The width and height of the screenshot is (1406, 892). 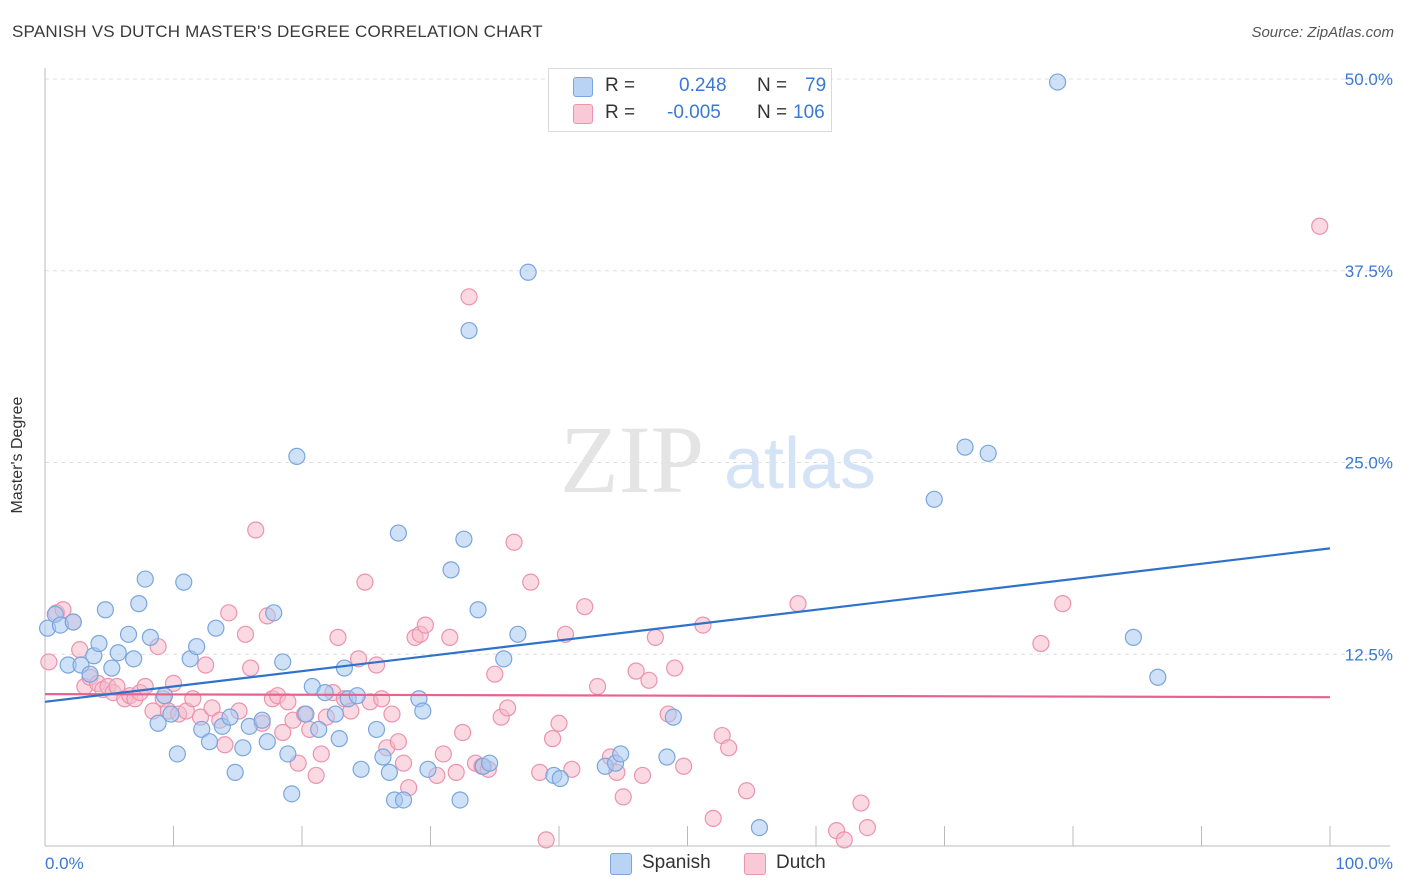 I want to click on spanish-r-label: R =, so click(x=620, y=85).